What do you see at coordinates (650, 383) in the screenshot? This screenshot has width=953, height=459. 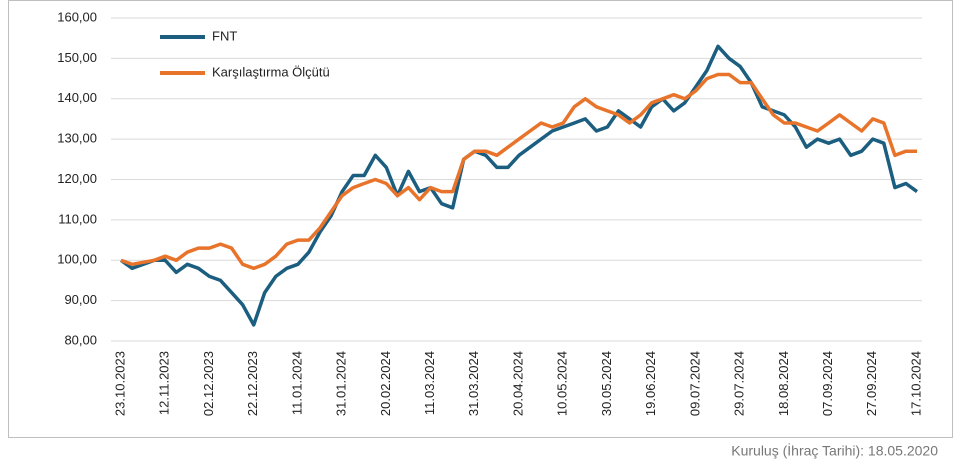 I see `x-tick-label: 19.06.2024` at bounding box center [650, 383].